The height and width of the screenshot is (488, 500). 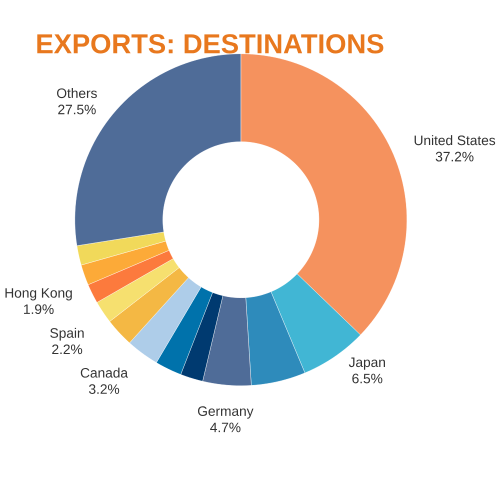 I want to click on data-label: 37.2%, so click(x=455, y=157).